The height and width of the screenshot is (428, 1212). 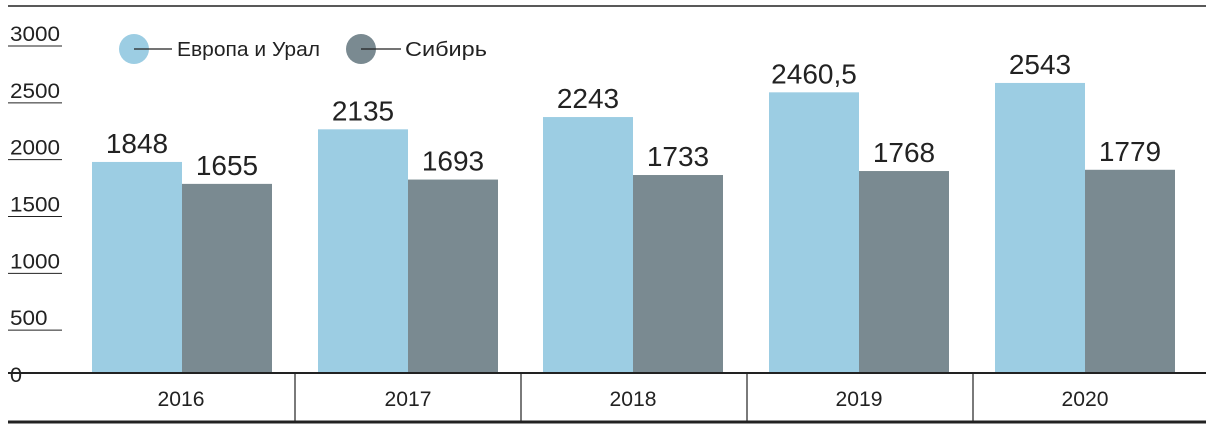 What do you see at coordinates (35, 148) in the screenshot?
I see `y-tick-label: 2000` at bounding box center [35, 148].